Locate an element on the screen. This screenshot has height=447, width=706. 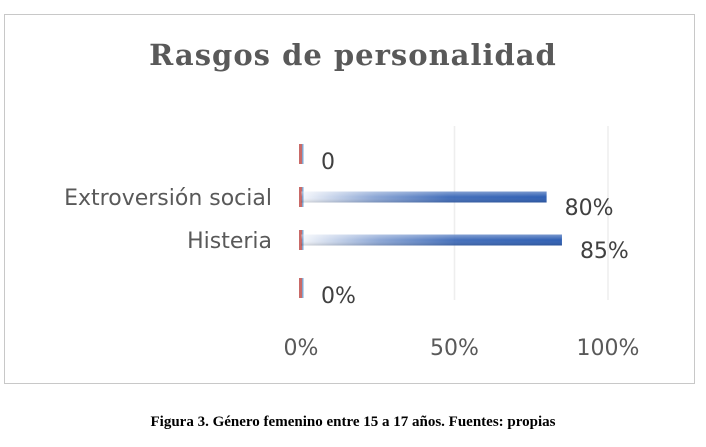
data-label: 0% is located at coordinates (338, 296).